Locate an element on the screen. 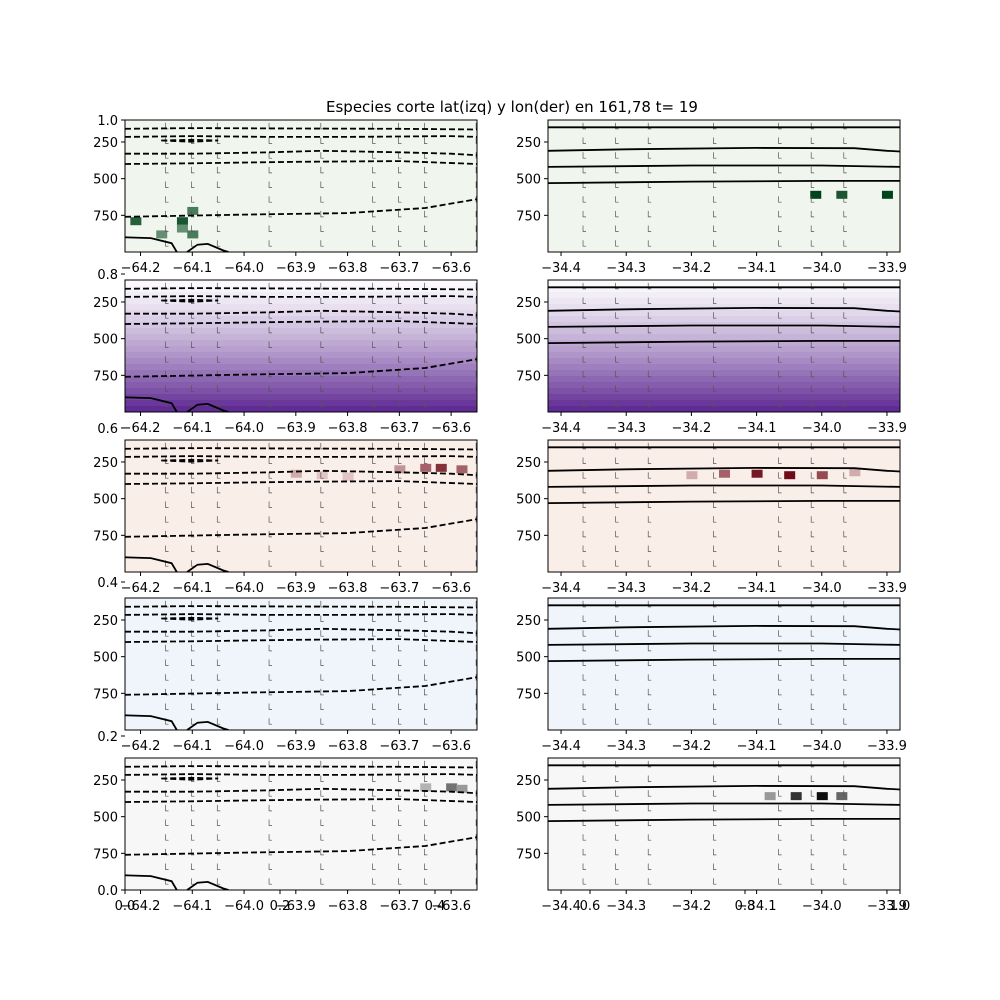 This screenshot has width=1000, height=1000. panel-background is located at coordinates (724, 506).